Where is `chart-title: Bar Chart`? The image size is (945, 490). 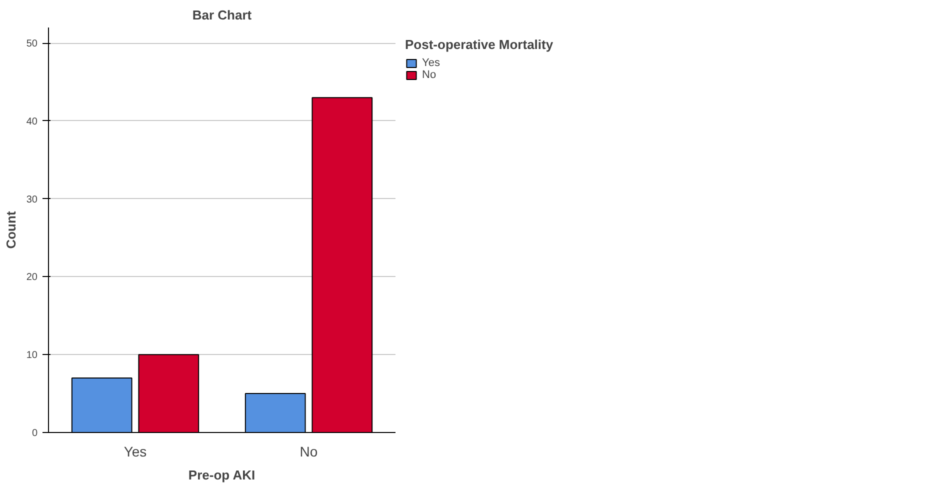 chart-title: Bar Chart is located at coordinates (222, 15).